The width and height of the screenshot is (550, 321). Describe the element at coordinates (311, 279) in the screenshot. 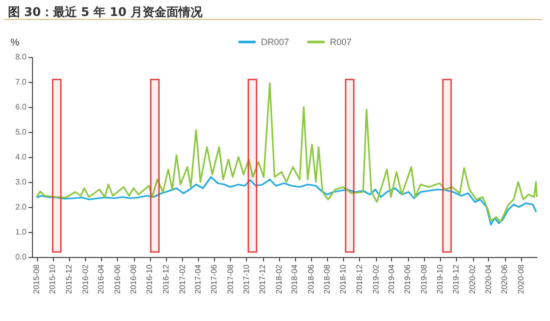

I see `x-tick-label: 2018-06` at that location.